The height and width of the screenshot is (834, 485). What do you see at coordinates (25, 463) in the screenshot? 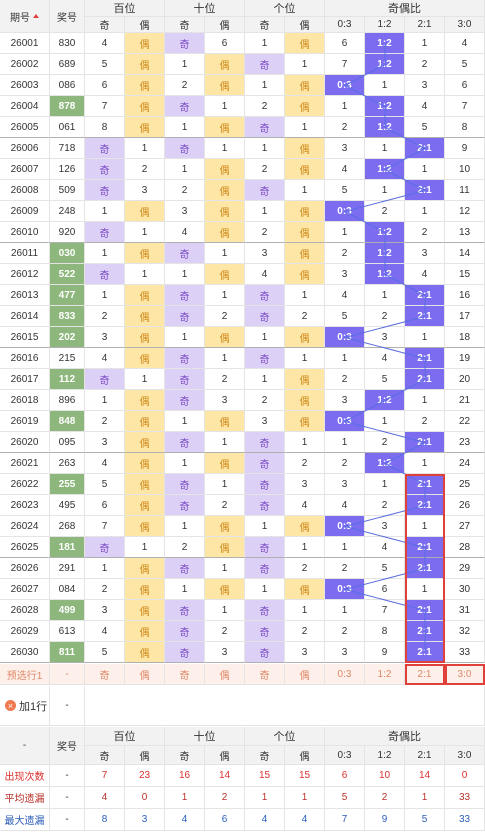
I see `issue: 26021` at bounding box center [25, 463].